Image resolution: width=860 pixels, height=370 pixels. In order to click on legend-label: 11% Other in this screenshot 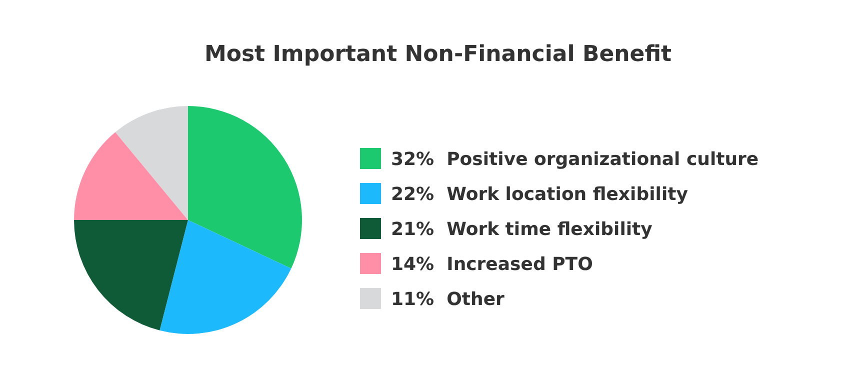, I will do `click(448, 299)`.